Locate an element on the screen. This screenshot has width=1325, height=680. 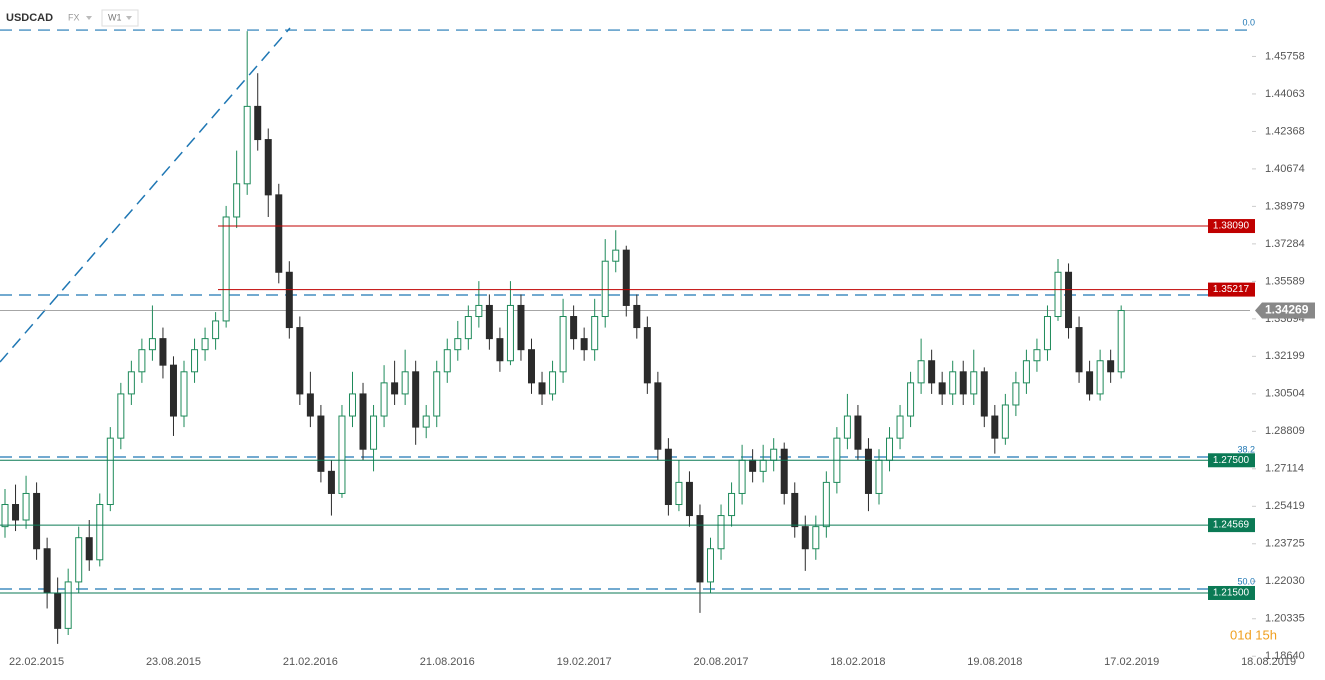
last-price-label: 1.34269 is located at coordinates (1287, 310).